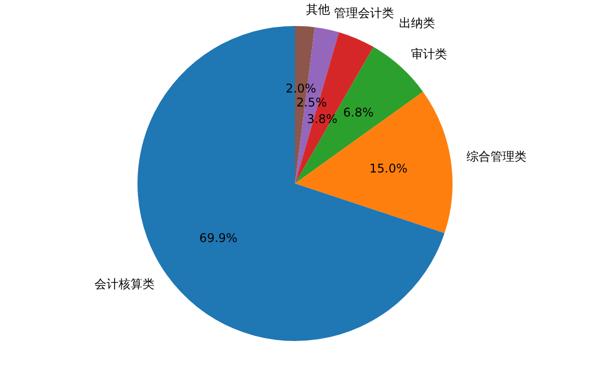  What do you see at coordinates (124, 284) in the screenshot?
I see `slice-label: 会计核算类` at bounding box center [124, 284].